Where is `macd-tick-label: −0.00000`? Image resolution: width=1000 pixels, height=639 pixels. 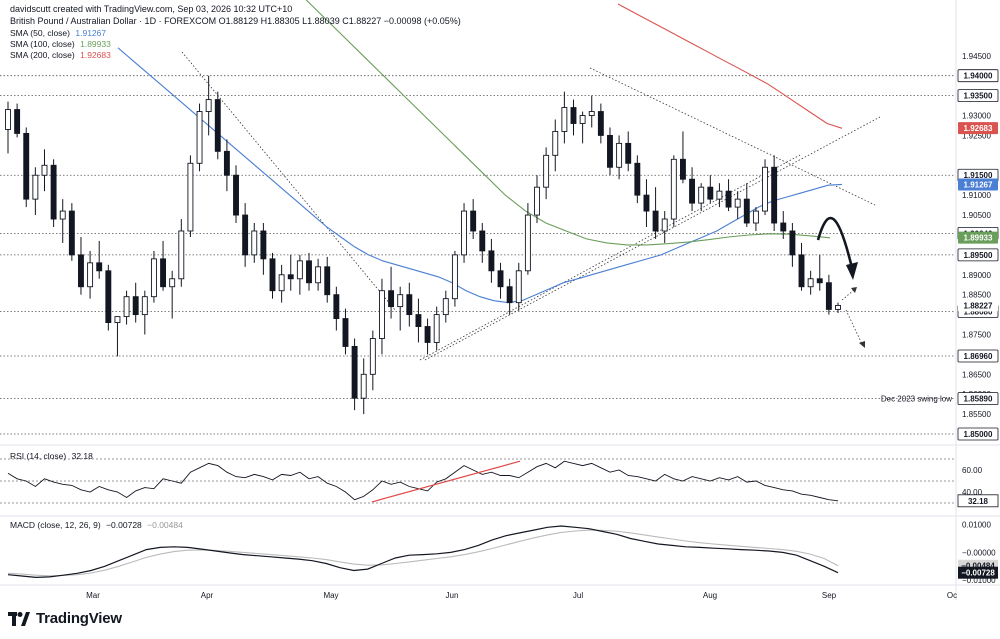 macd-tick-label: −0.00000 is located at coordinates (979, 552).